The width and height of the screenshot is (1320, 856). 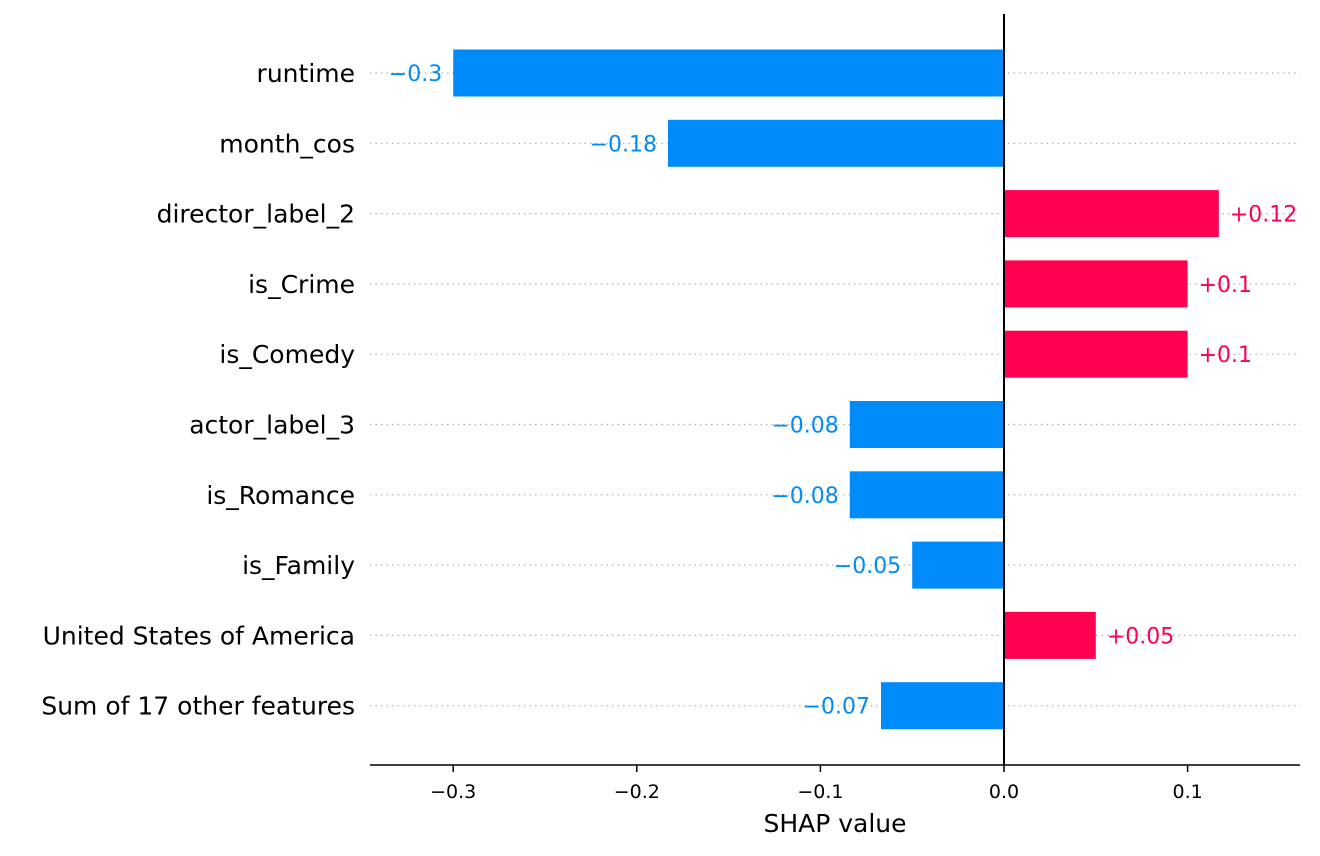 I want to click on x-tick-label: −0.1, so click(x=820, y=792).